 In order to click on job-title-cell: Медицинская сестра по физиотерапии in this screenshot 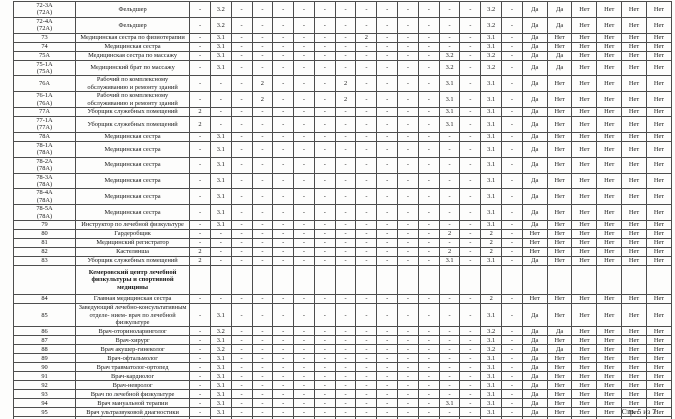, I will do `click(133, 37)`.